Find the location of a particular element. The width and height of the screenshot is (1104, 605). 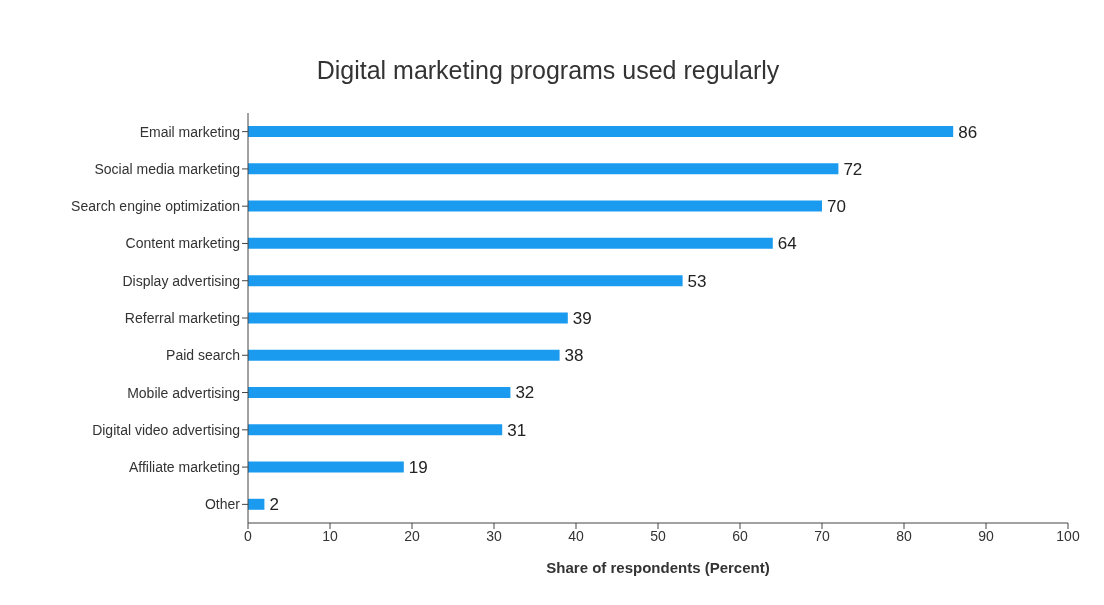

x-tick-label: 70 is located at coordinates (822, 535).